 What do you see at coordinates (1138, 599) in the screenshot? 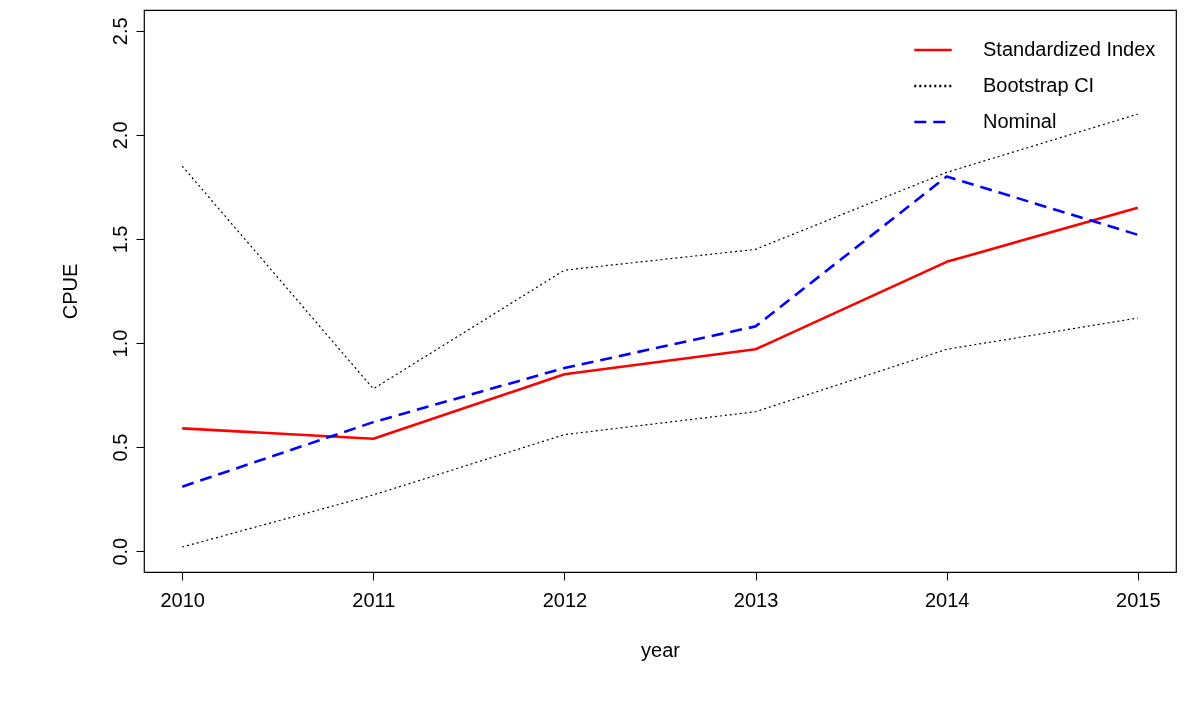
I see `x-tick-label: 2015` at bounding box center [1138, 599].